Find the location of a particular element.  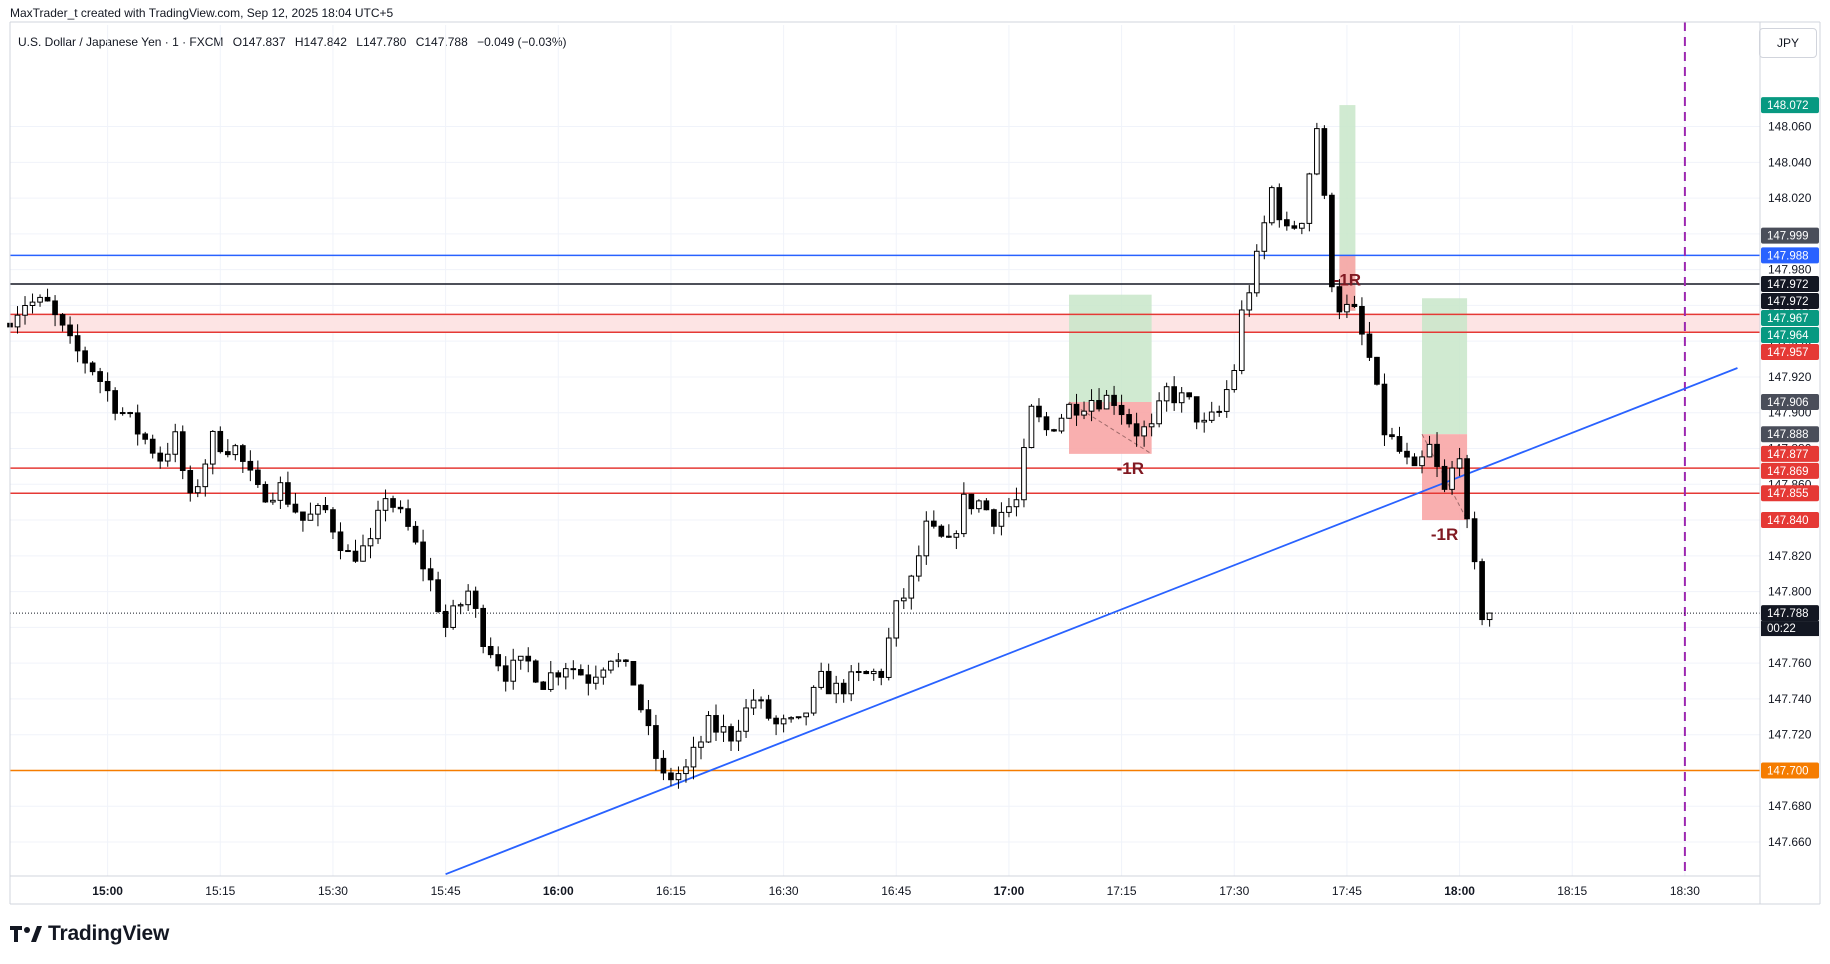

x-tick-label: 15:30 is located at coordinates (333, 891).